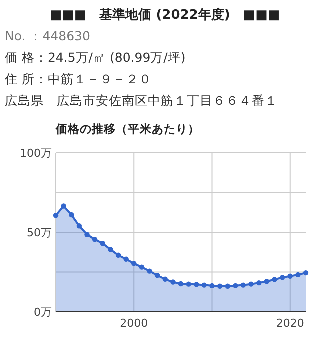 The width and height of the screenshot is (330, 345). What do you see at coordinates (134, 323) in the screenshot?
I see `x-tick-label: 2000` at bounding box center [134, 323].